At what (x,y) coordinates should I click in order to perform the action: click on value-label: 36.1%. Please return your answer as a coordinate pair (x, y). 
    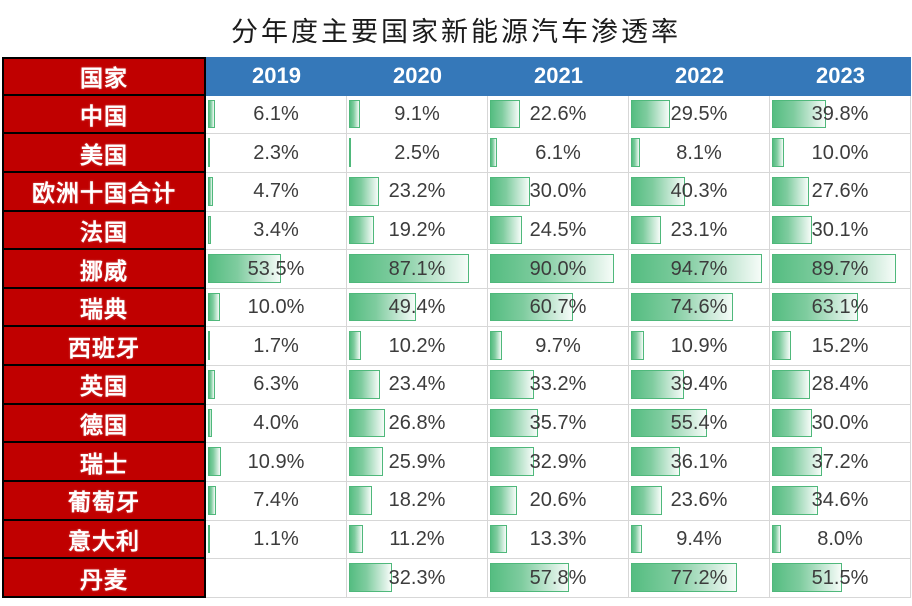
    Looking at the image, I should click on (699, 461).